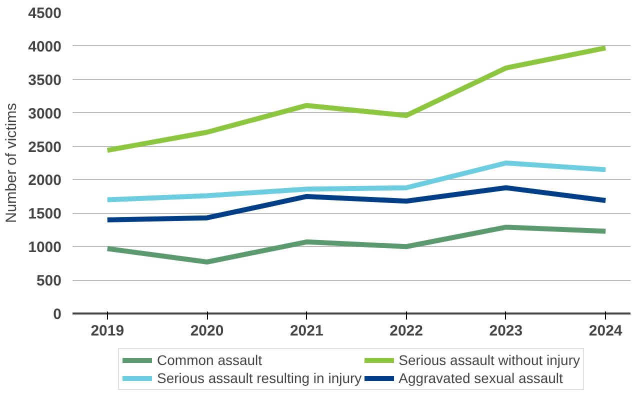 The image size is (638, 403). What do you see at coordinates (45, 147) in the screenshot?
I see `y-tick-label: 2500` at bounding box center [45, 147].